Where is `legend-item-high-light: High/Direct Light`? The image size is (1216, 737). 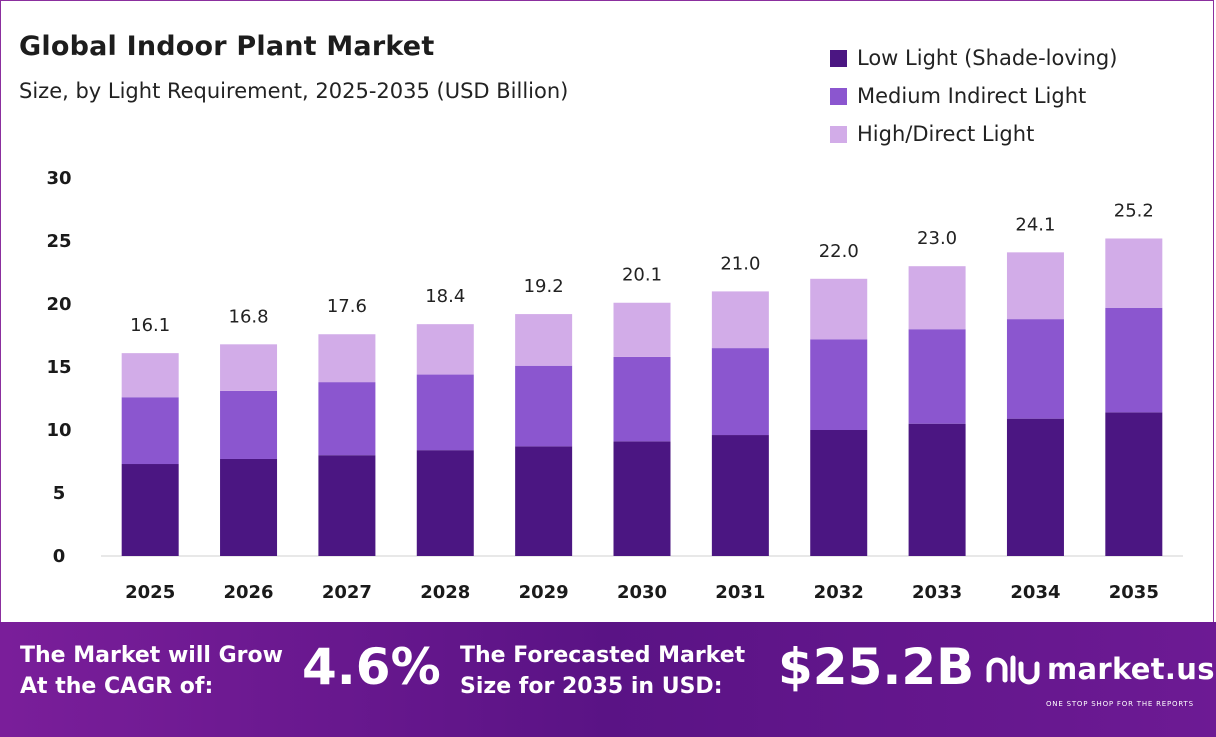
legend-item-high-light: High/Direct Light is located at coordinates (973, 134).